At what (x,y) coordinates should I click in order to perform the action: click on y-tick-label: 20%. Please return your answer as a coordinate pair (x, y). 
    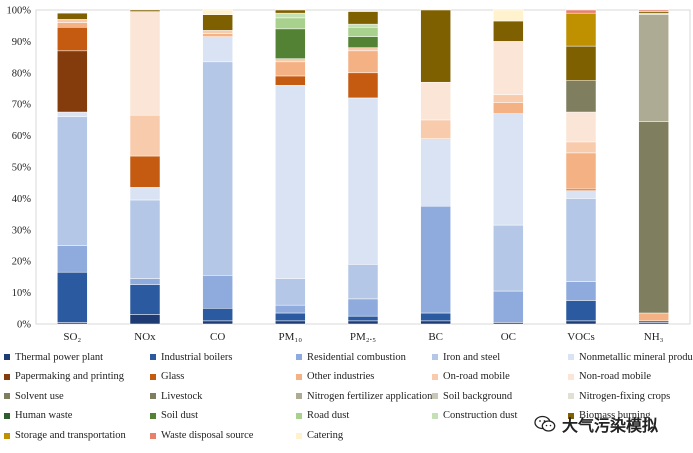
    Looking at the image, I should click on (22, 262).